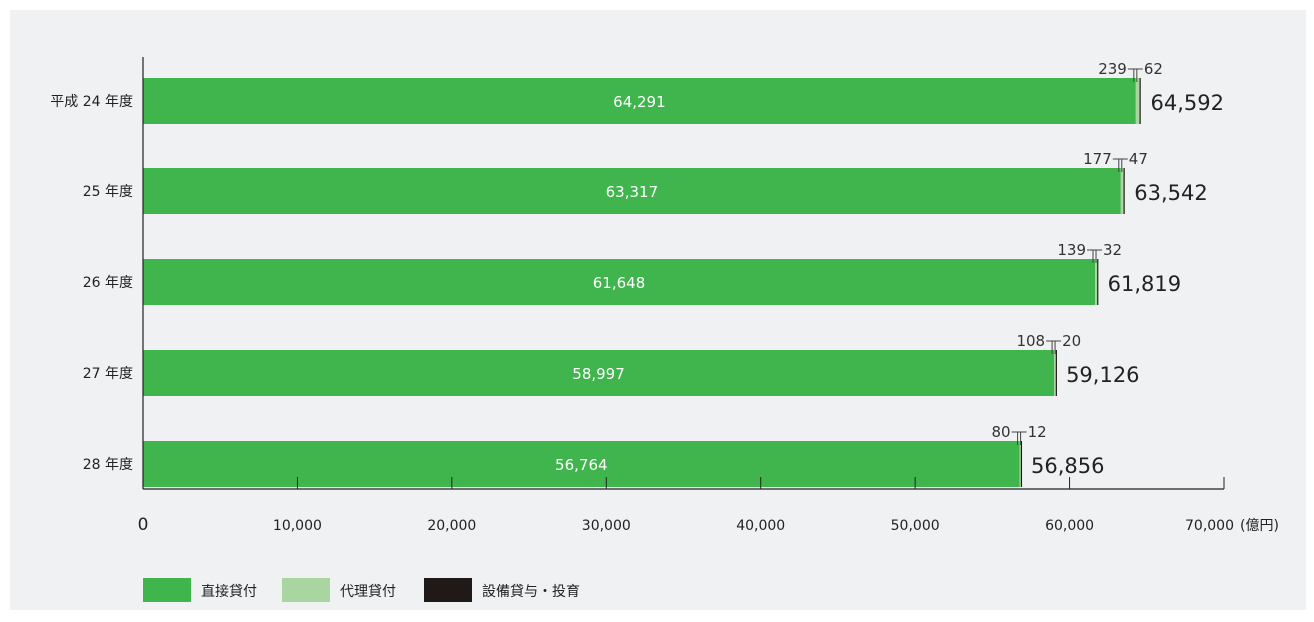 This screenshot has height=622, width=1314. Describe the element at coordinates (108, 192) in the screenshot. I see `category-label: 25 年度` at that location.